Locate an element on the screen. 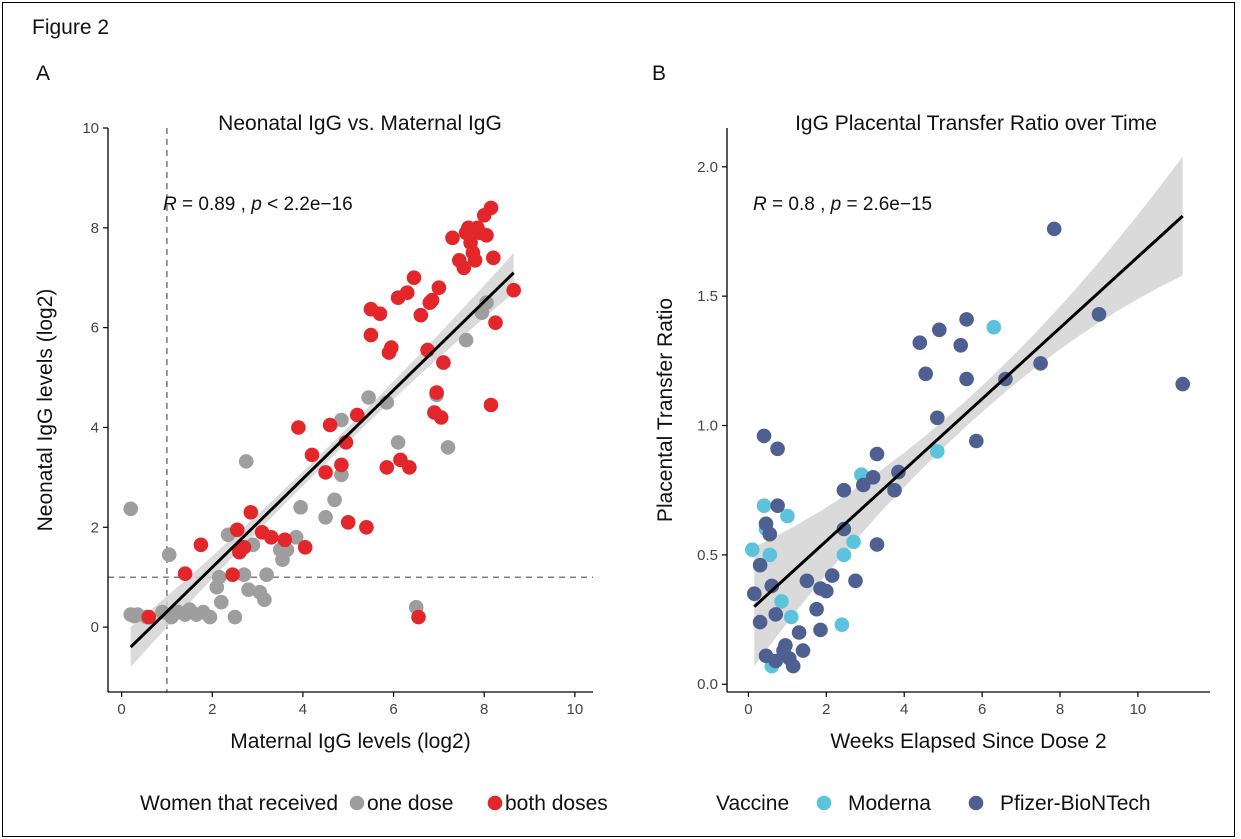  x-axis-title-a: Maternal IgG levels (log2) is located at coordinates (350, 741).